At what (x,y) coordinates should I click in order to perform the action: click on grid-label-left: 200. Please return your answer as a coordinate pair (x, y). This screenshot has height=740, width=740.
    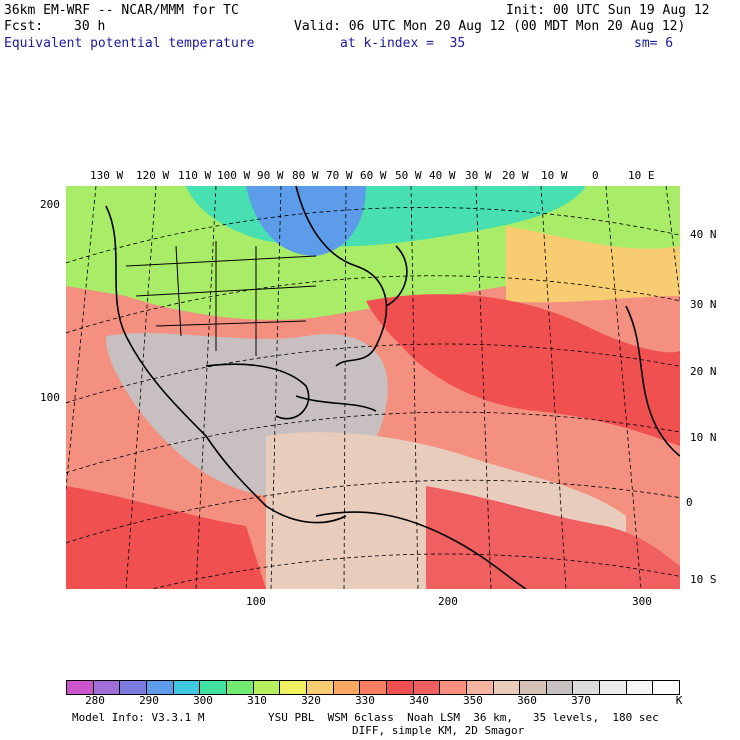
    Looking at the image, I should click on (50, 204).